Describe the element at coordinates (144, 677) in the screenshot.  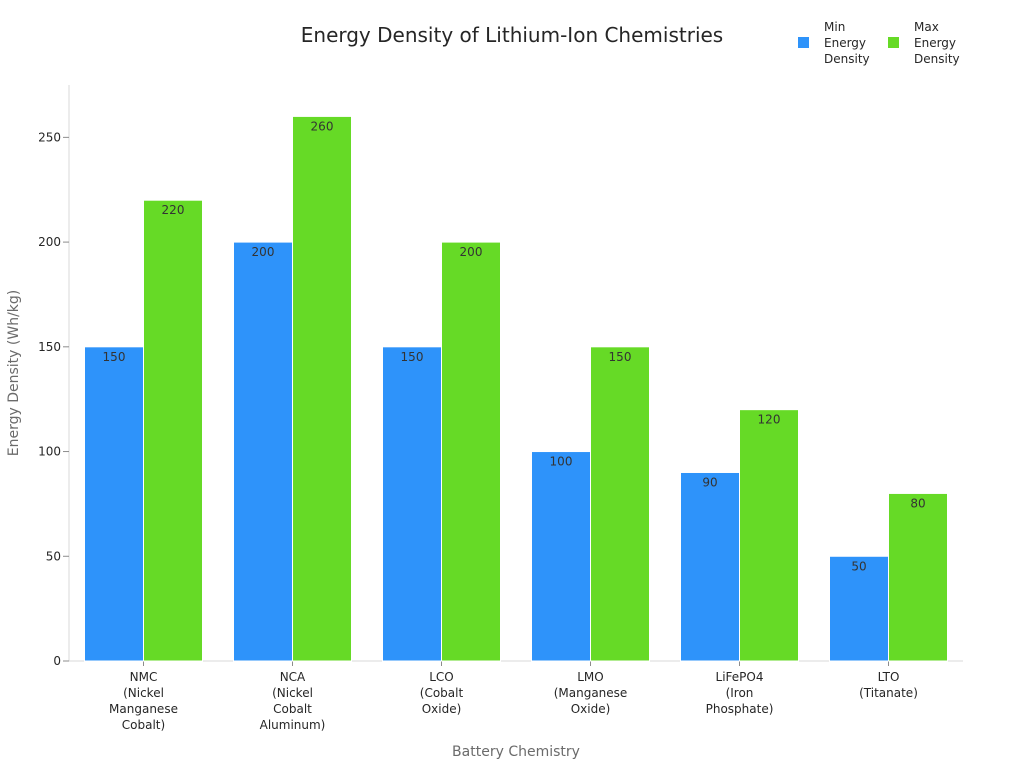
I see `x-tick-label-line: NMC` at that location.